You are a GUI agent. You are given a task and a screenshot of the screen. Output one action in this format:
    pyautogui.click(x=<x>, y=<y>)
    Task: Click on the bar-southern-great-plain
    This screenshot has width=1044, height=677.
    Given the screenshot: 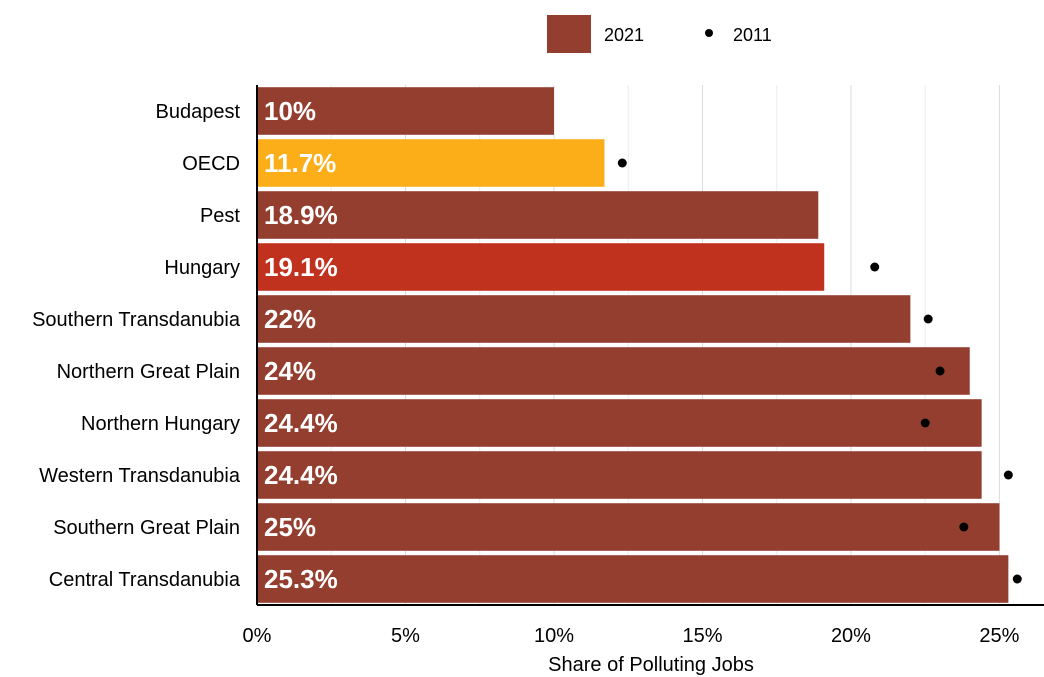 What is the action you would take?
    pyautogui.click(x=628, y=527)
    